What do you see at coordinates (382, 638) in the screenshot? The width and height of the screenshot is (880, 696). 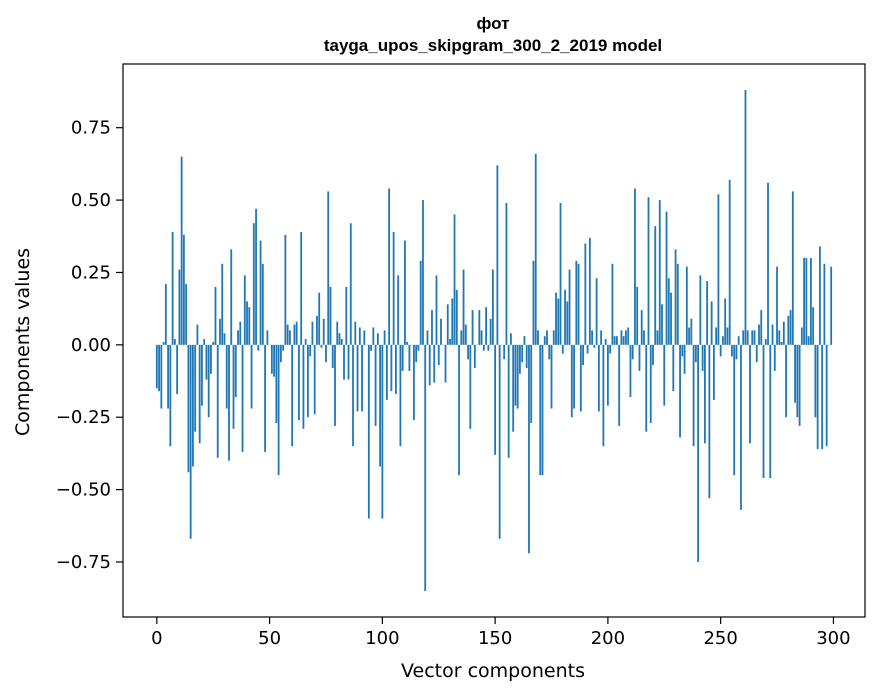 I see `x-tick-label: 100` at bounding box center [382, 638].